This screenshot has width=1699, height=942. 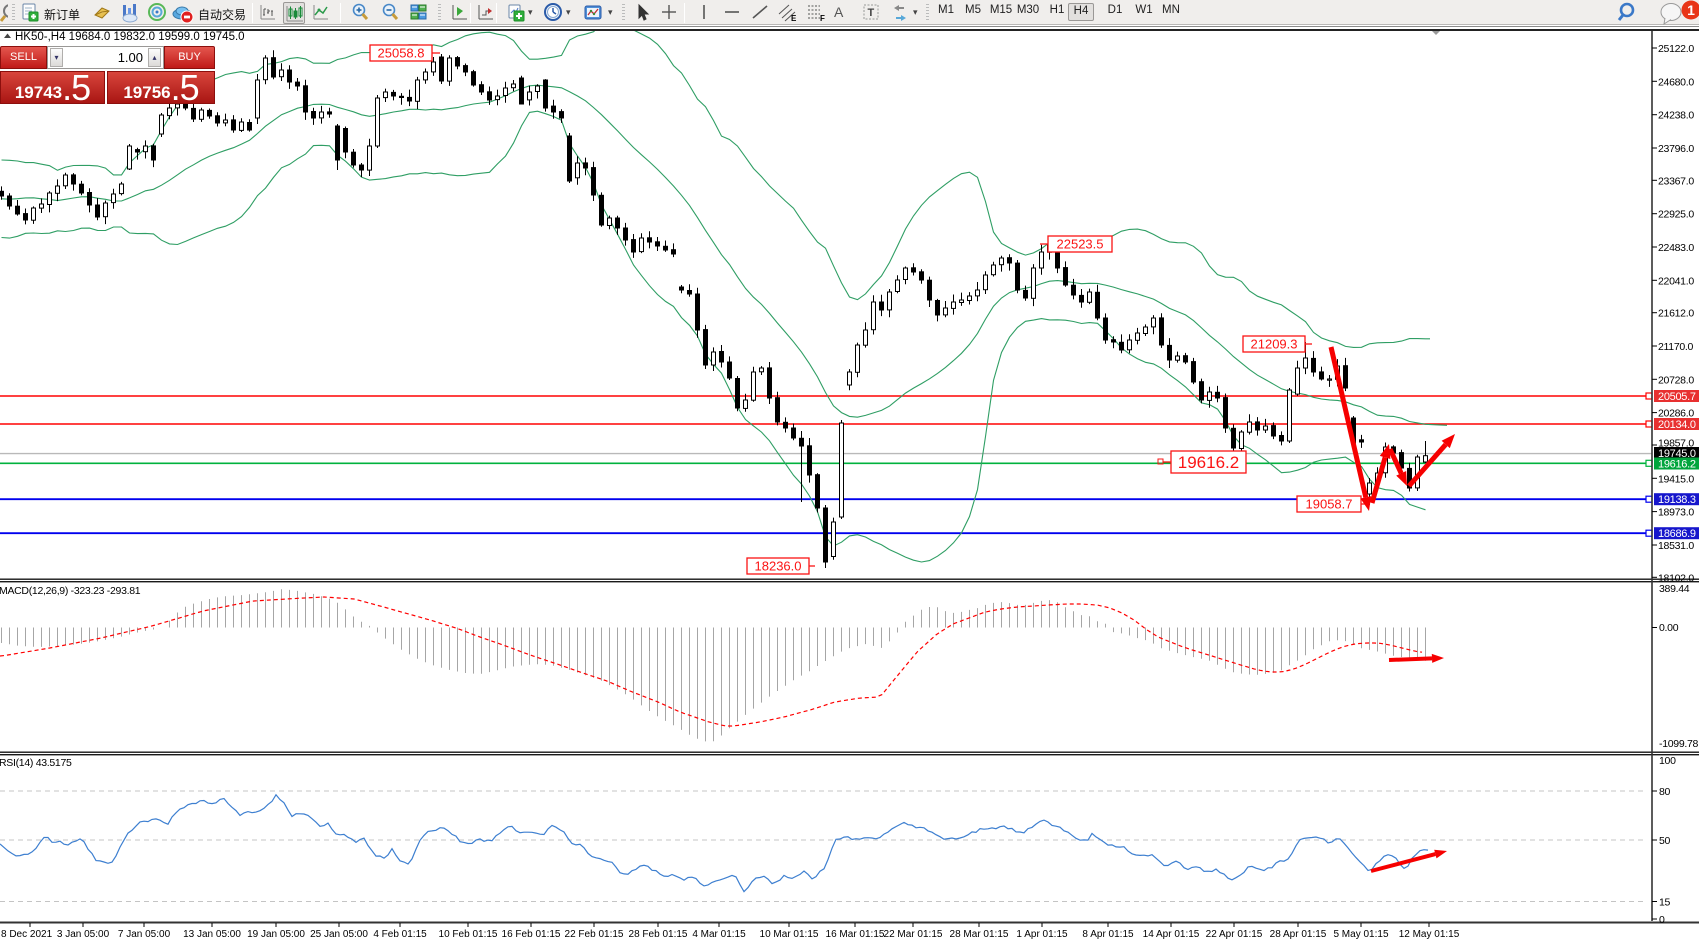 I want to click on svg-text:HK50-,H4 19684.0 19832.0 1959: HK50-,H4 19684.0 19832.0 19599.0 19745.0, so click(x=130, y=37).